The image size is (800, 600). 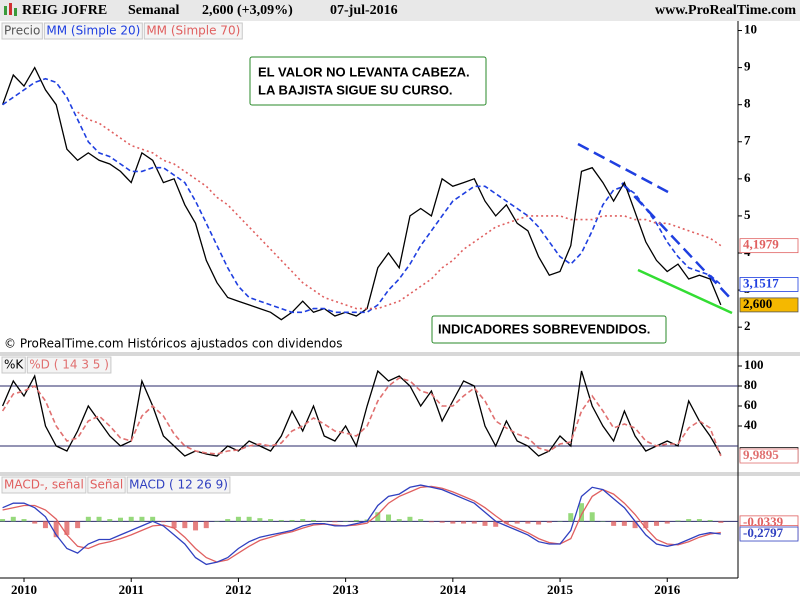 What do you see at coordinates (747, 140) in the screenshot?
I see `y-tick-label: 7` at bounding box center [747, 140].